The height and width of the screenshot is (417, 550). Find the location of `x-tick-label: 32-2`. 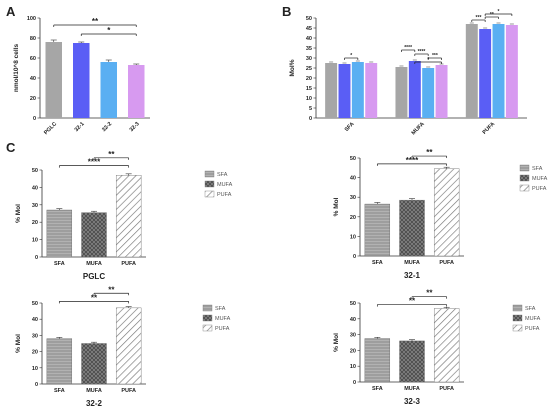

x-tick-label: 32-2 is located at coordinates (107, 127).